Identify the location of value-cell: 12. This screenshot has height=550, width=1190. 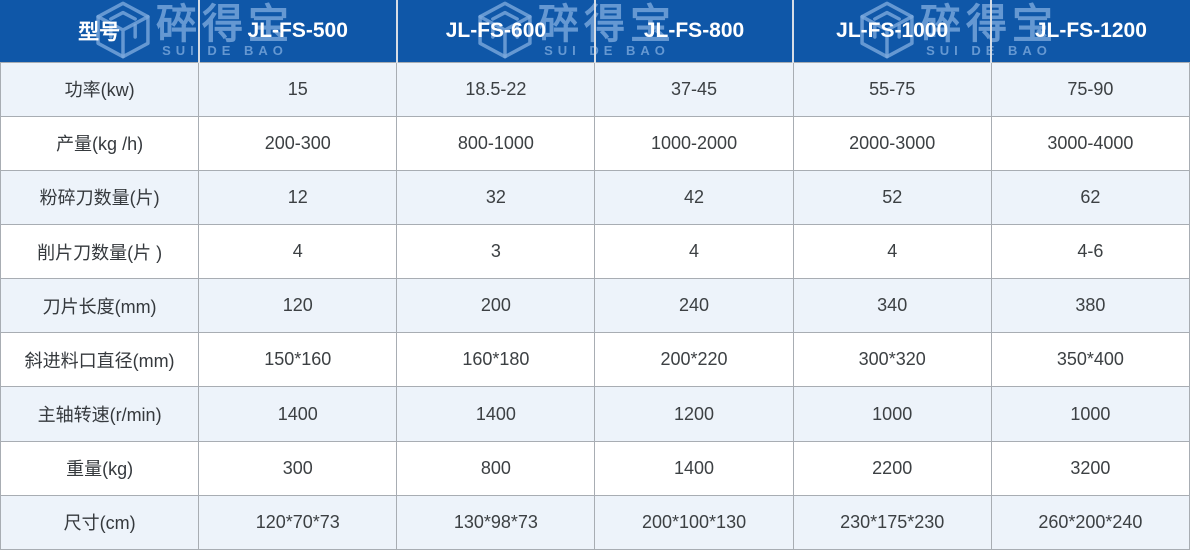
(298, 197).